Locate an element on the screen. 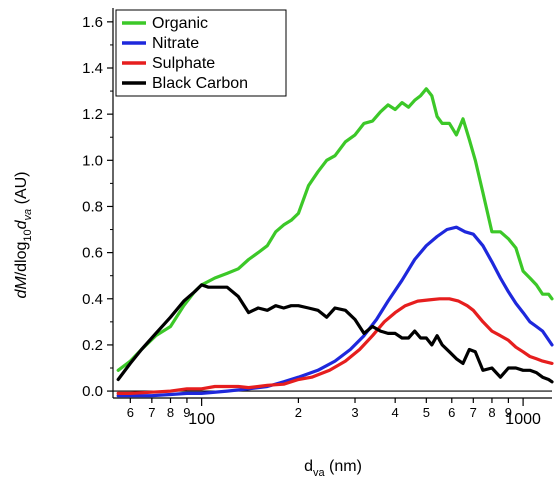 This screenshot has width=558, height=477. y-tick-label: 0.2 is located at coordinates (92, 345).